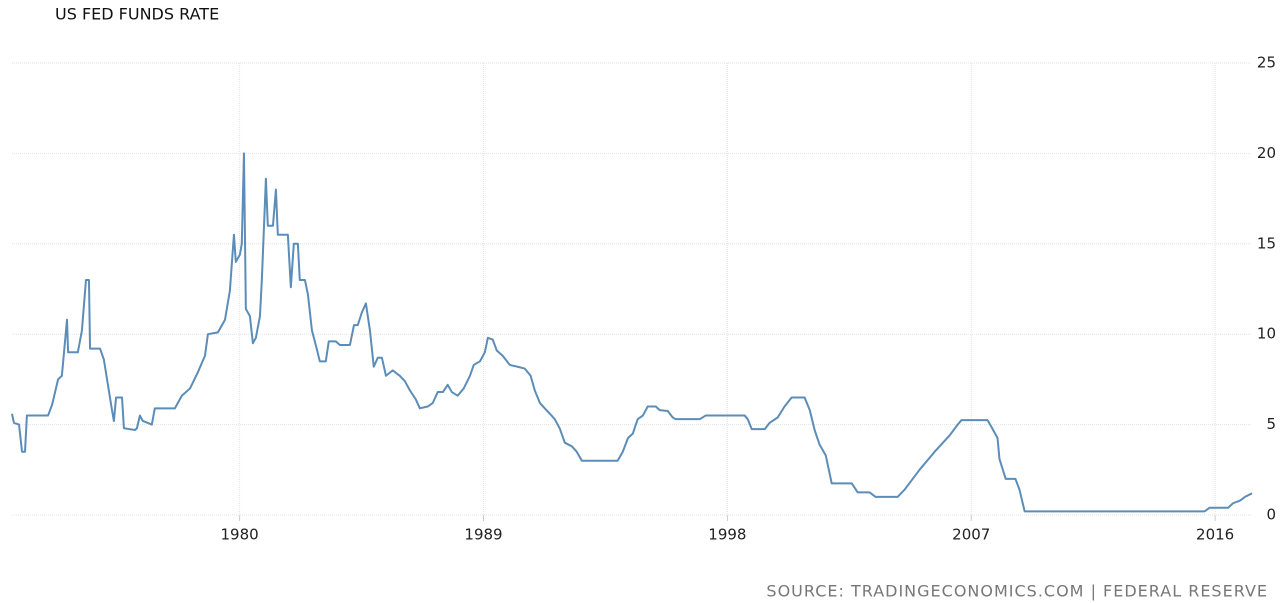 The height and width of the screenshot is (603, 1280). What do you see at coordinates (1266, 63) in the screenshot?
I see `y-tick-label: 25` at bounding box center [1266, 63].